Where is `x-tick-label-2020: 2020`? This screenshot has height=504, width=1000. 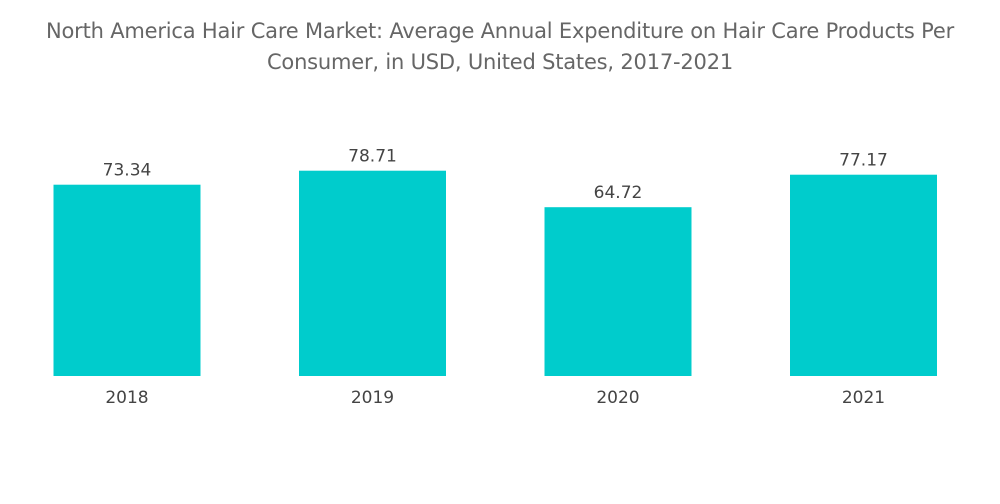 x-tick-label-2020: 2020 is located at coordinates (617, 398).